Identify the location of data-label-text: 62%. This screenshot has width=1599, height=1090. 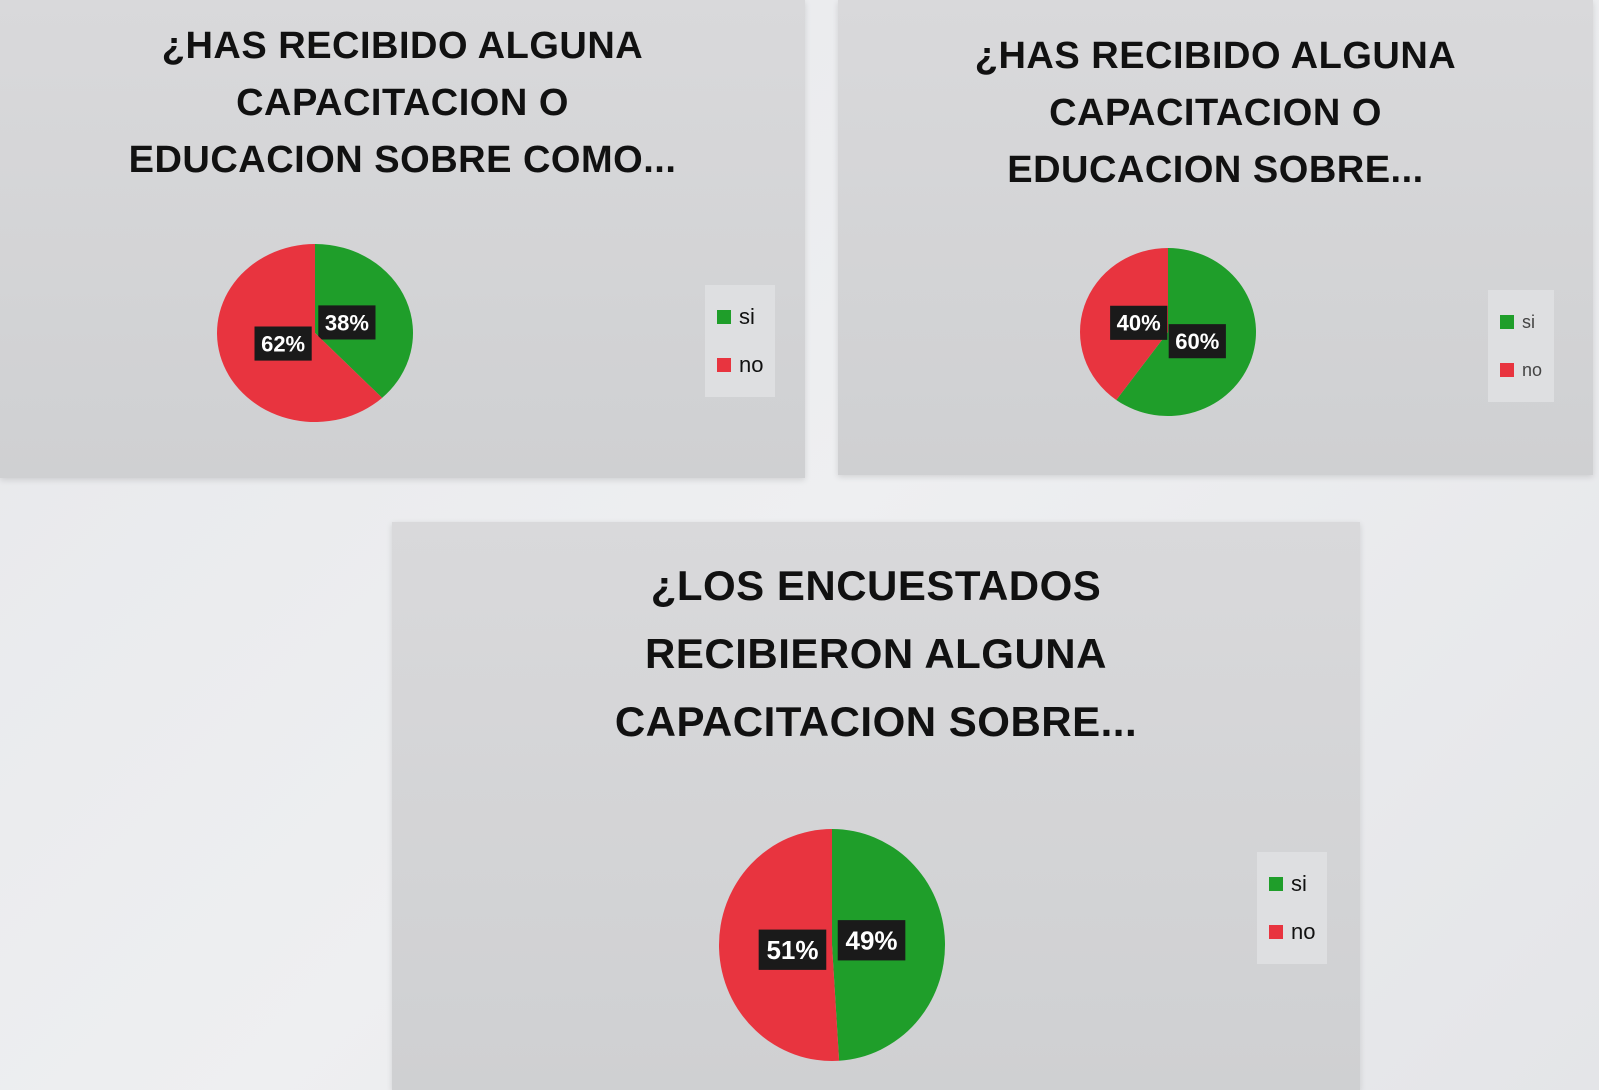
(283, 343).